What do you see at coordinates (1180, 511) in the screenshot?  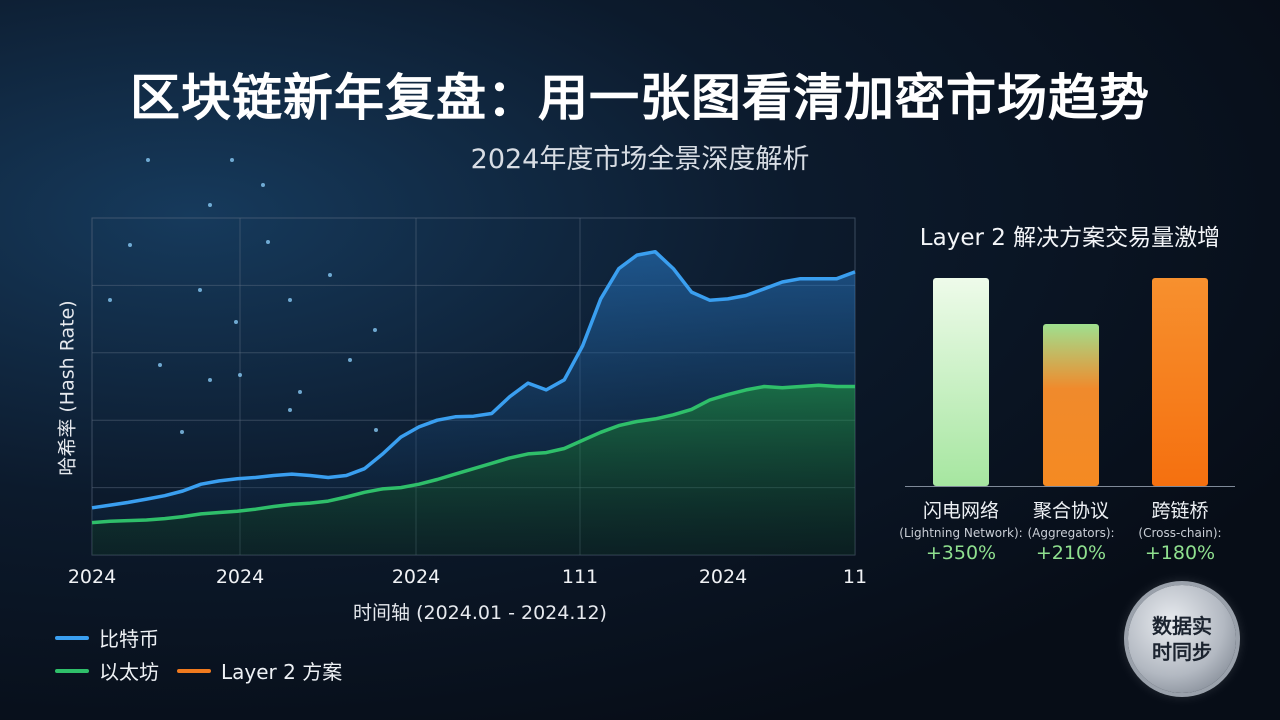 I see `bar-category-label: 跨链桥` at bounding box center [1180, 511].